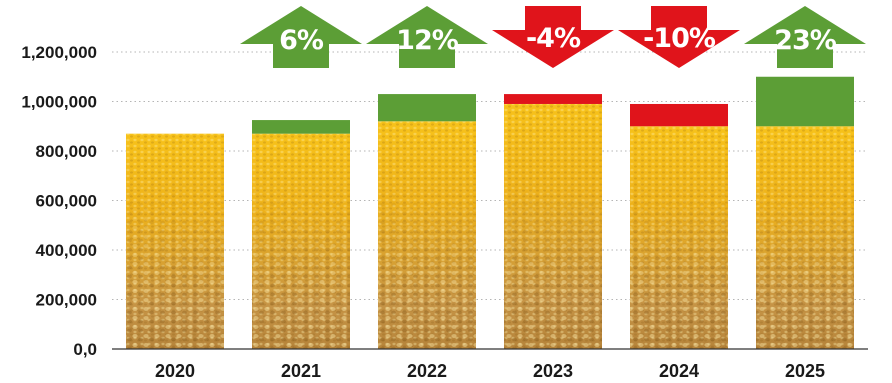  What do you see at coordinates (175, 371) in the screenshot?
I see `x-tick-label: 2020` at bounding box center [175, 371].